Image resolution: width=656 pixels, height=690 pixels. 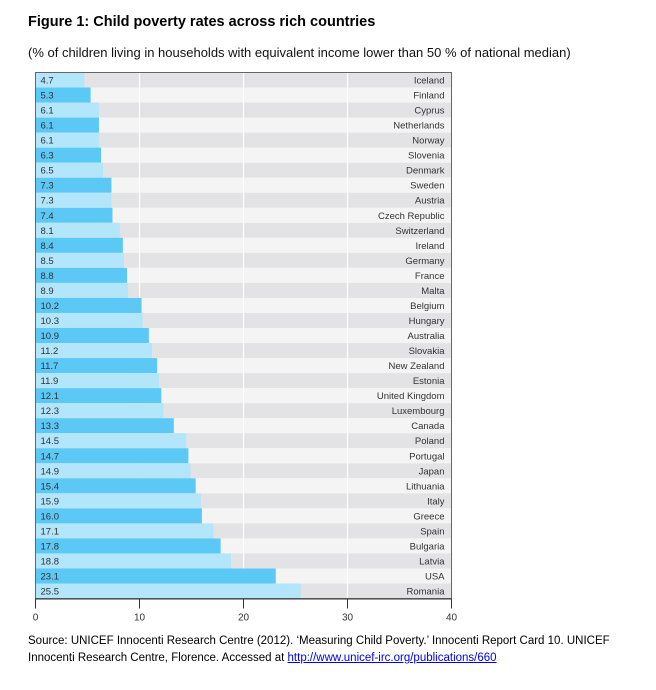 I want to click on value-label: 18.8, so click(x=50, y=561).